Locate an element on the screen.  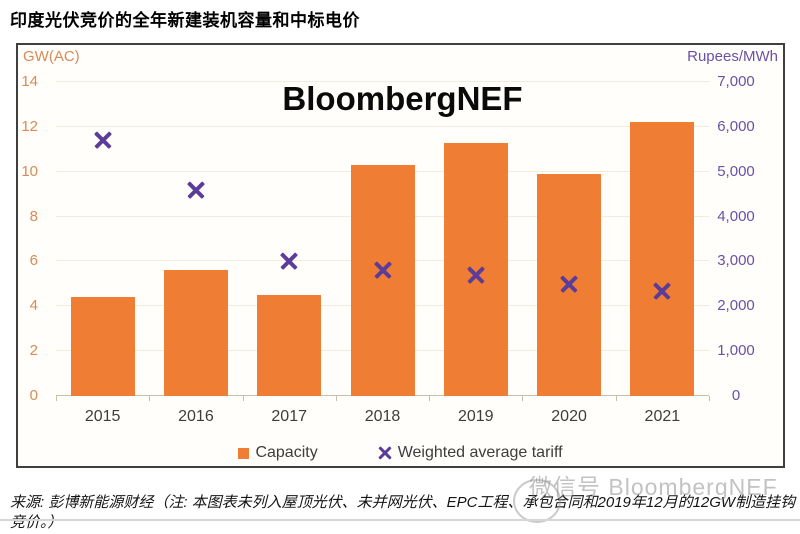
right-axis-tick: 6,000 is located at coordinates (736, 126).